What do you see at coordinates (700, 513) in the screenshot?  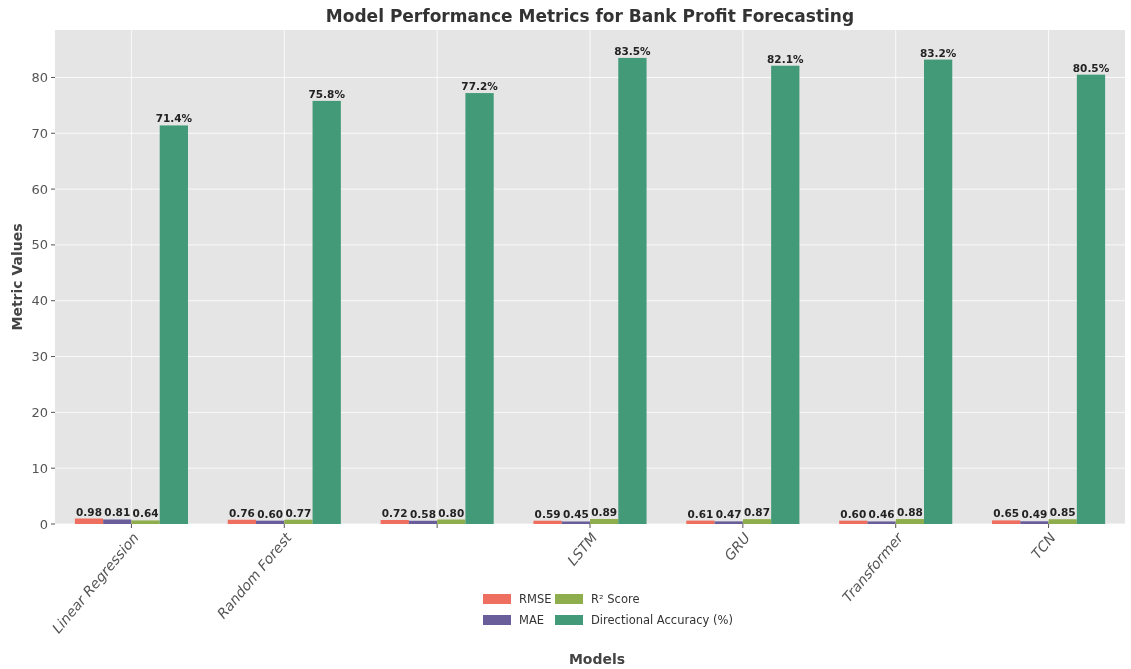 I see `data-label: 0.61` at bounding box center [700, 513].